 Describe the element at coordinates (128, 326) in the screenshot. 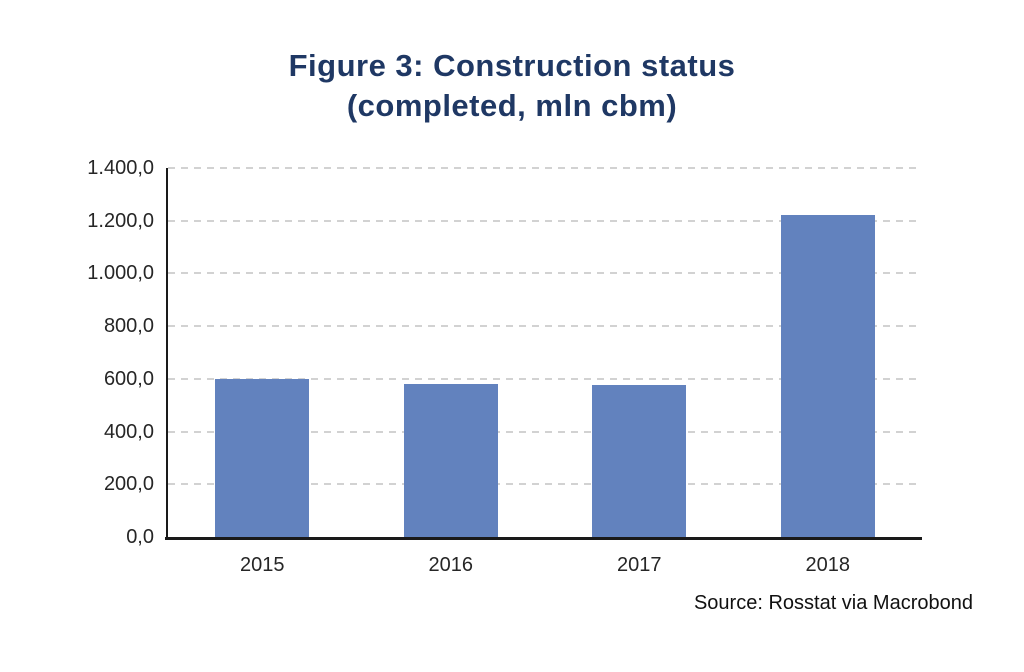

I see `y-tick-label-800: 800,0` at that location.